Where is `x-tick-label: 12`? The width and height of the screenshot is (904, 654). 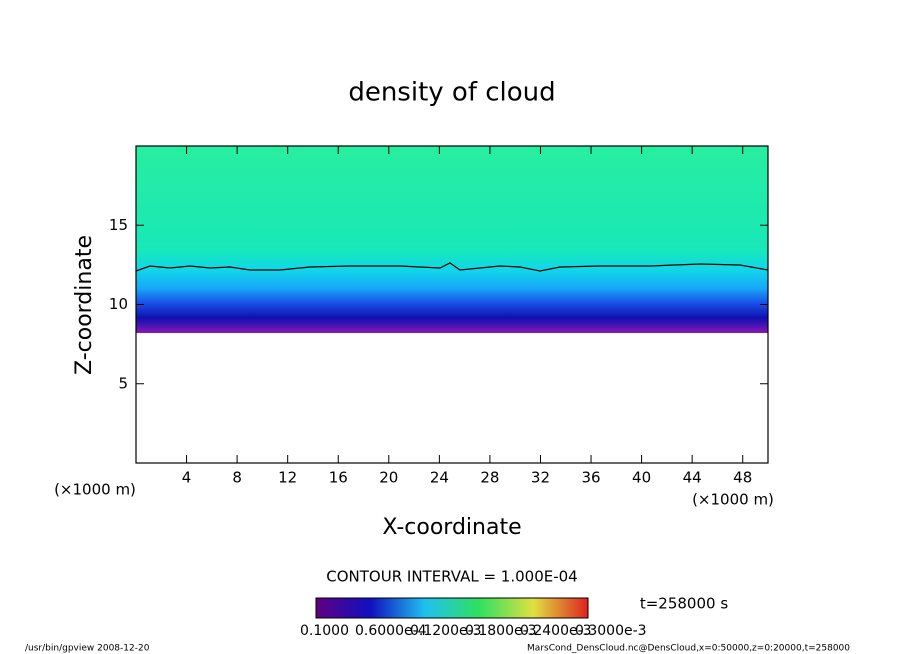
x-tick-label: 12 is located at coordinates (287, 478).